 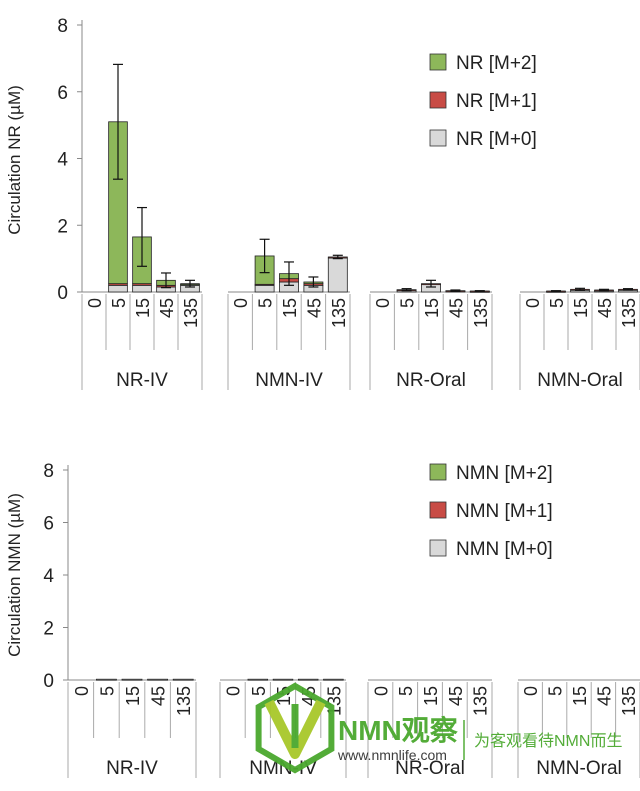 I want to click on bar-nmn-iv-15-Mp0, so click(x=283, y=679).